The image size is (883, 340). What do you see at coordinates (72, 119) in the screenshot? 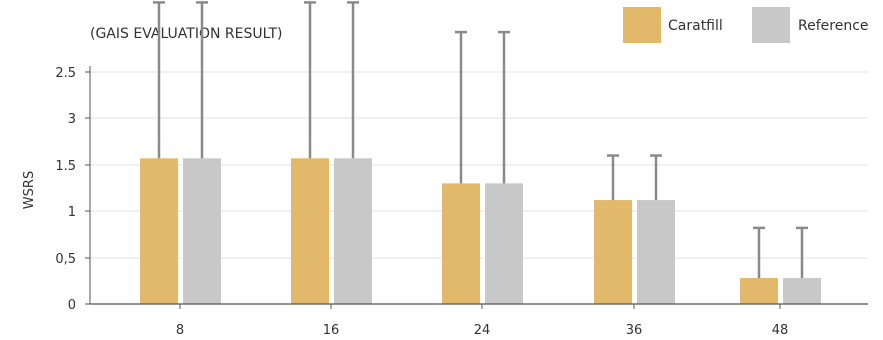
I see `y-tick-label: 3` at bounding box center [72, 119].